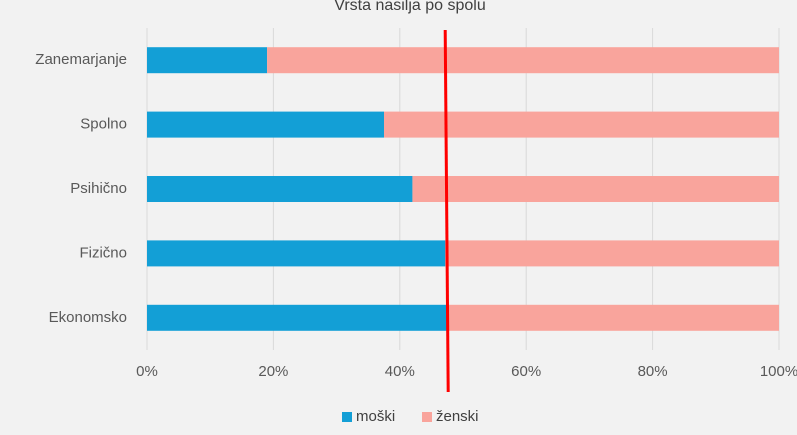 This screenshot has height=435, width=797. Describe the element at coordinates (81, 59) in the screenshot. I see `category-label-0: Zanemarjanje` at that location.